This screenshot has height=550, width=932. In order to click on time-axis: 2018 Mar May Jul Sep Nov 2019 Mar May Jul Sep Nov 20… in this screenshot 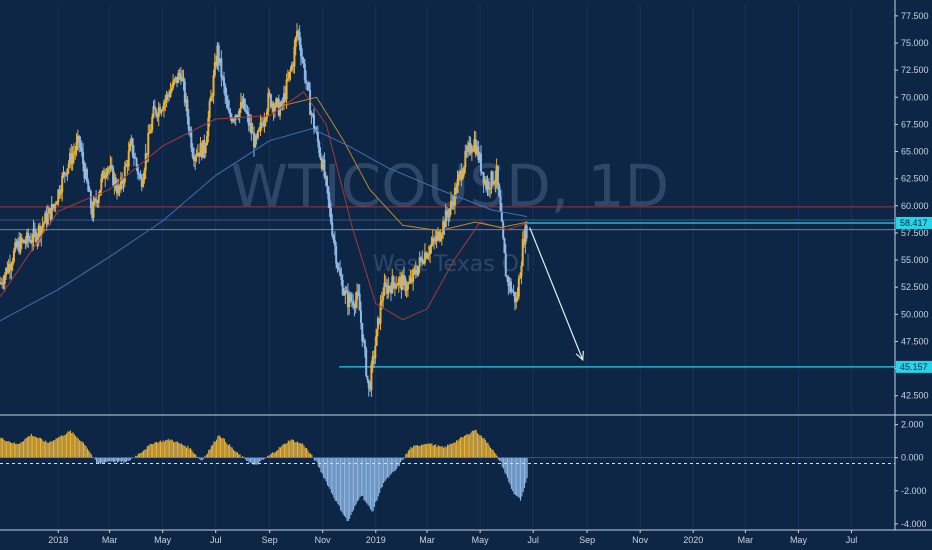, I will do `click(452, 537)`.